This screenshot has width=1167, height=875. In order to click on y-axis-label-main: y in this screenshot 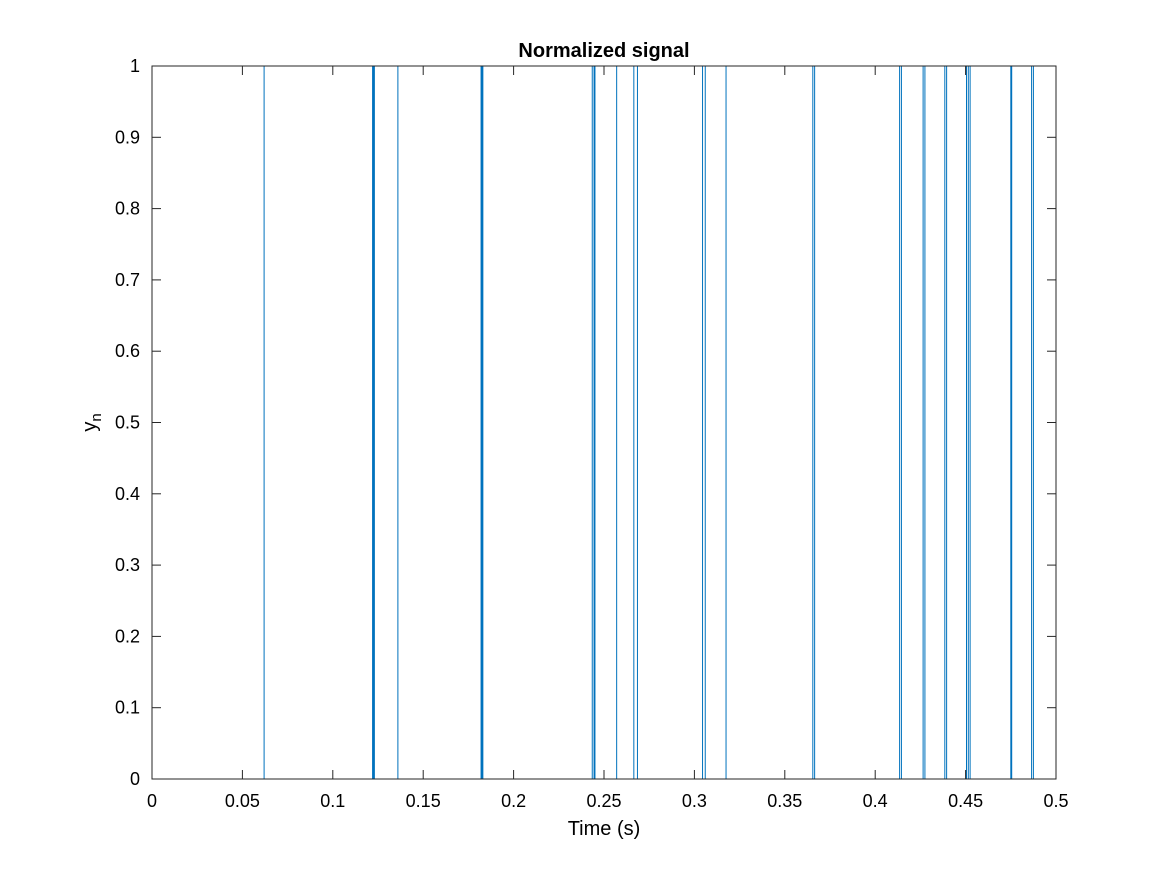, I will do `click(90, 427)`.